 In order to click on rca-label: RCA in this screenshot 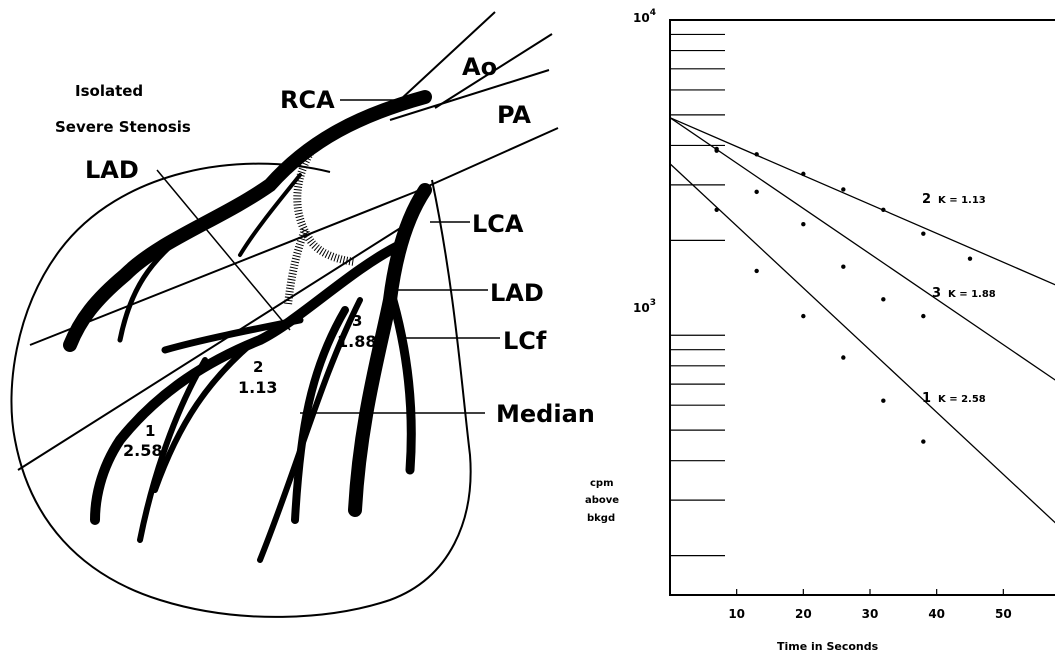, I will do `click(307, 100)`.